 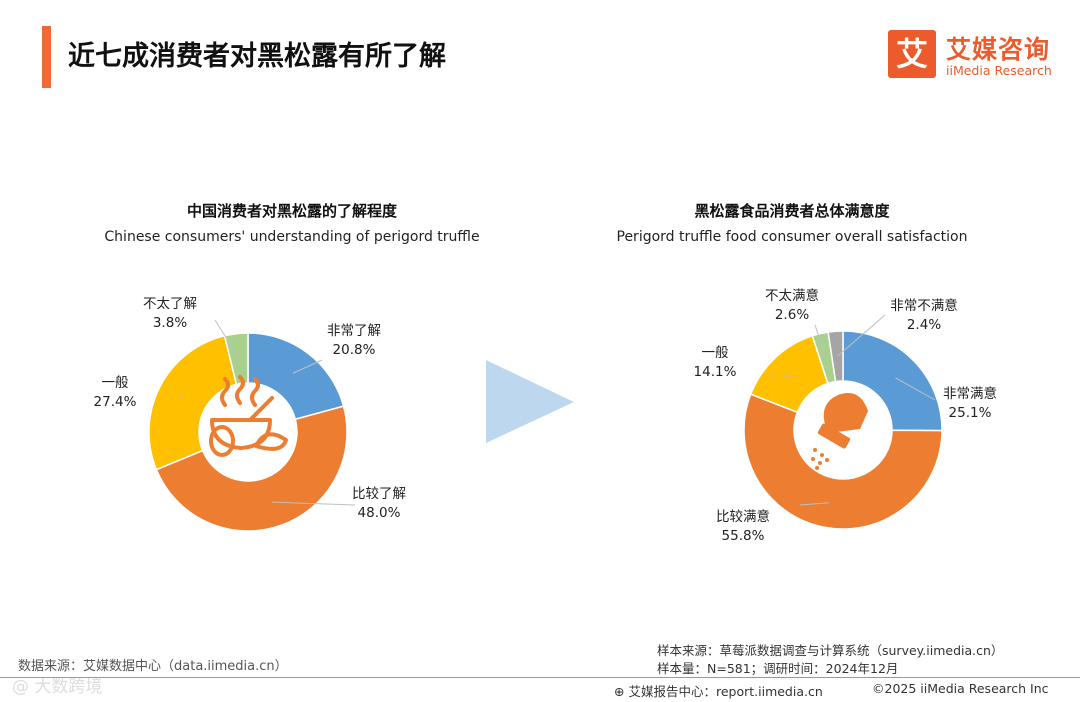 I want to click on copyright: ©2025 iiMedia Research Inc, so click(x=960, y=688).